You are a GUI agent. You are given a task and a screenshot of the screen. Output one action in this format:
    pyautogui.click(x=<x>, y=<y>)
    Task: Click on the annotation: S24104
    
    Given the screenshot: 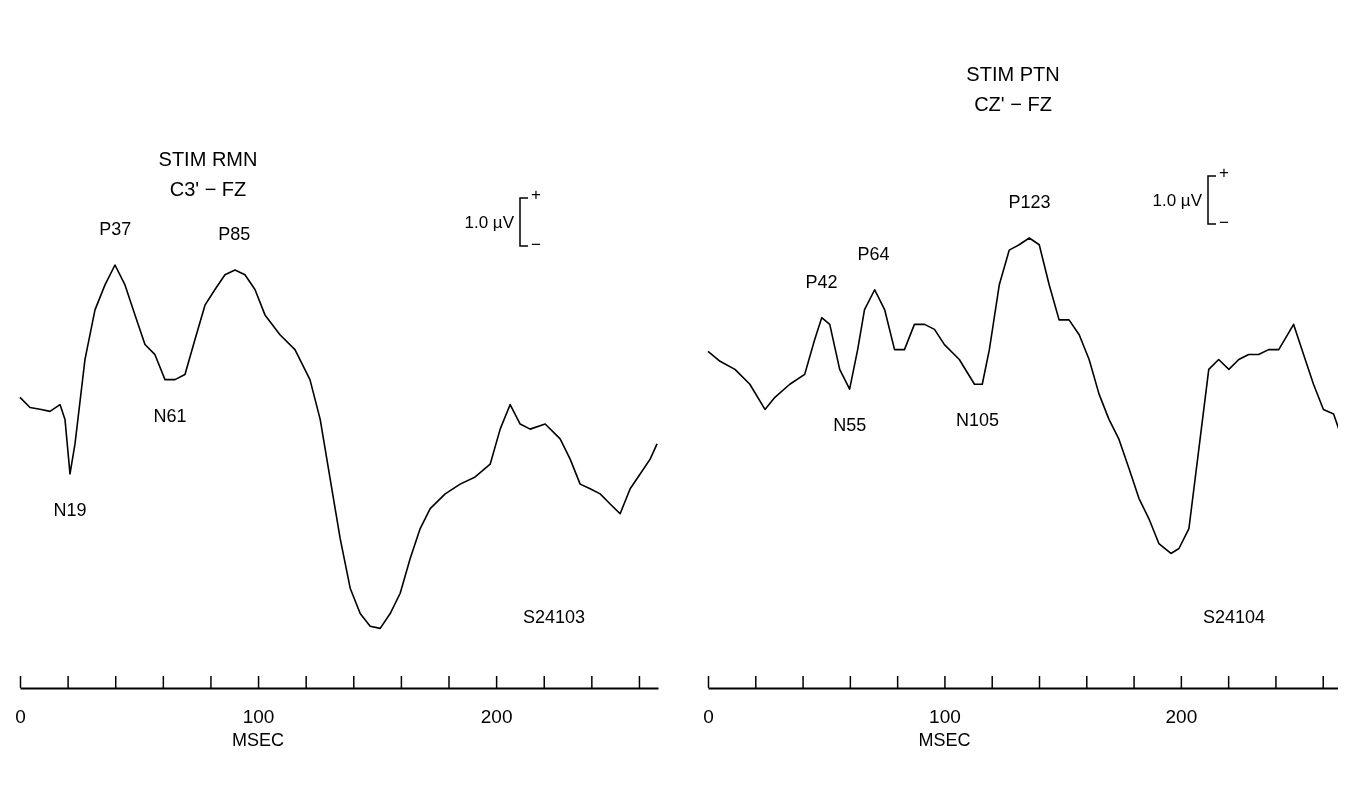 What is the action you would take?
    pyautogui.click(x=1234, y=617)
    